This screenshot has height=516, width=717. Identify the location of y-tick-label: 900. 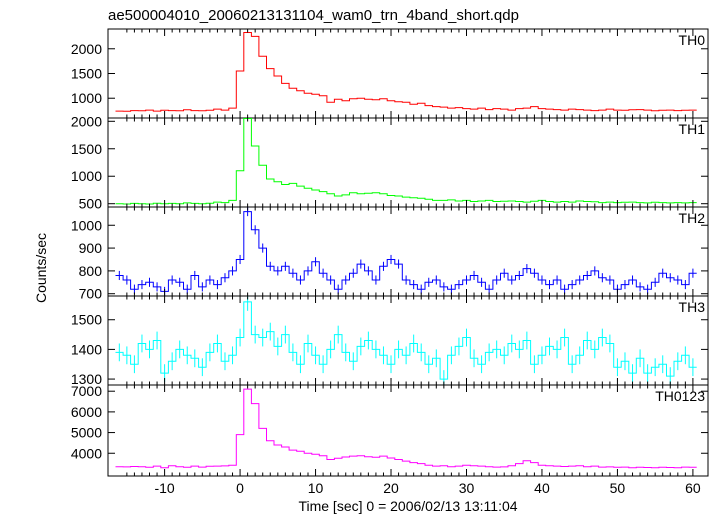
(91, 248).